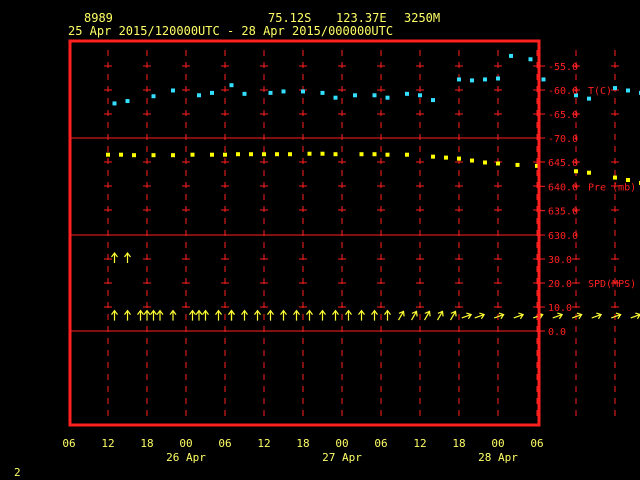 This screenshot has width=640, height=480. Describe the element at coordinates (600, 91) in the screenshot. I see `temperature-axis-label: T(C)` at that location.